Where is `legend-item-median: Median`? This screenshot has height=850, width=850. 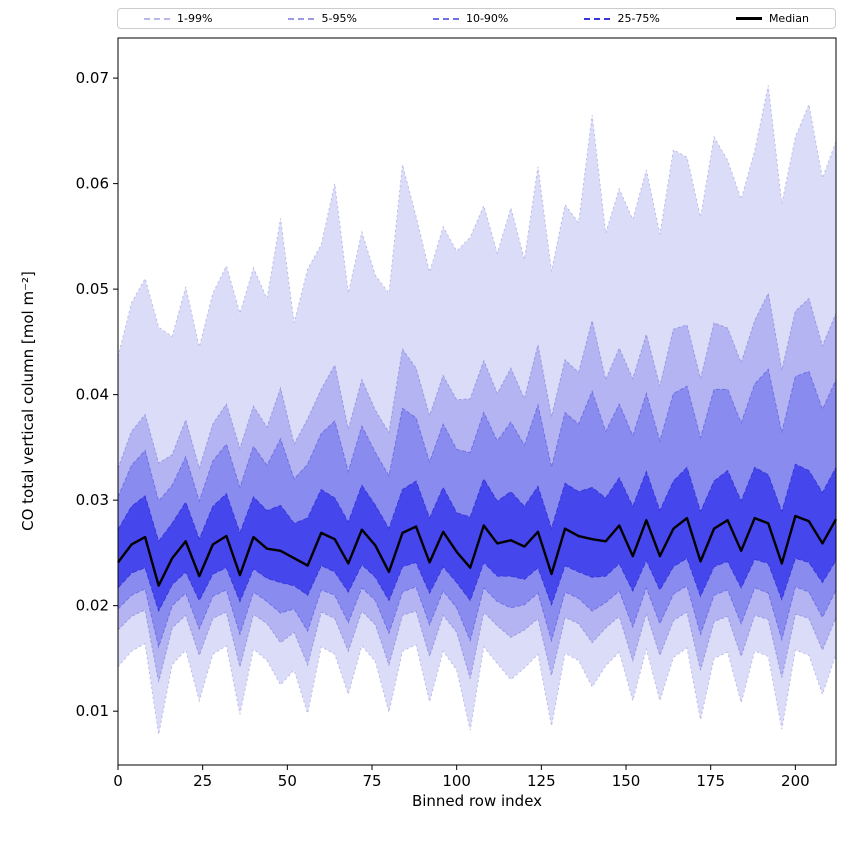 legend-item-median: Median is located at coordinates (772, 18).